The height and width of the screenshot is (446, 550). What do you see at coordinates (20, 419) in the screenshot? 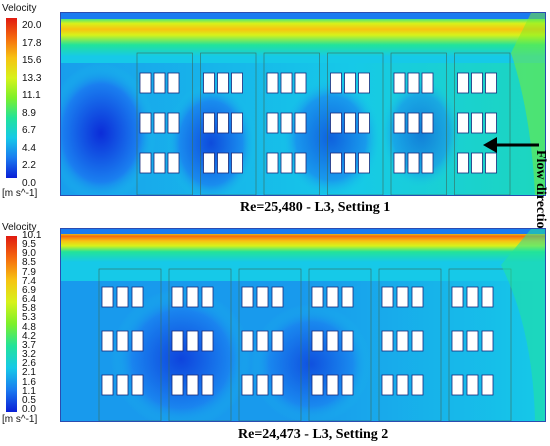
I see `legend-unit-2: [m s^-1]` at bounding box center [20, 419].